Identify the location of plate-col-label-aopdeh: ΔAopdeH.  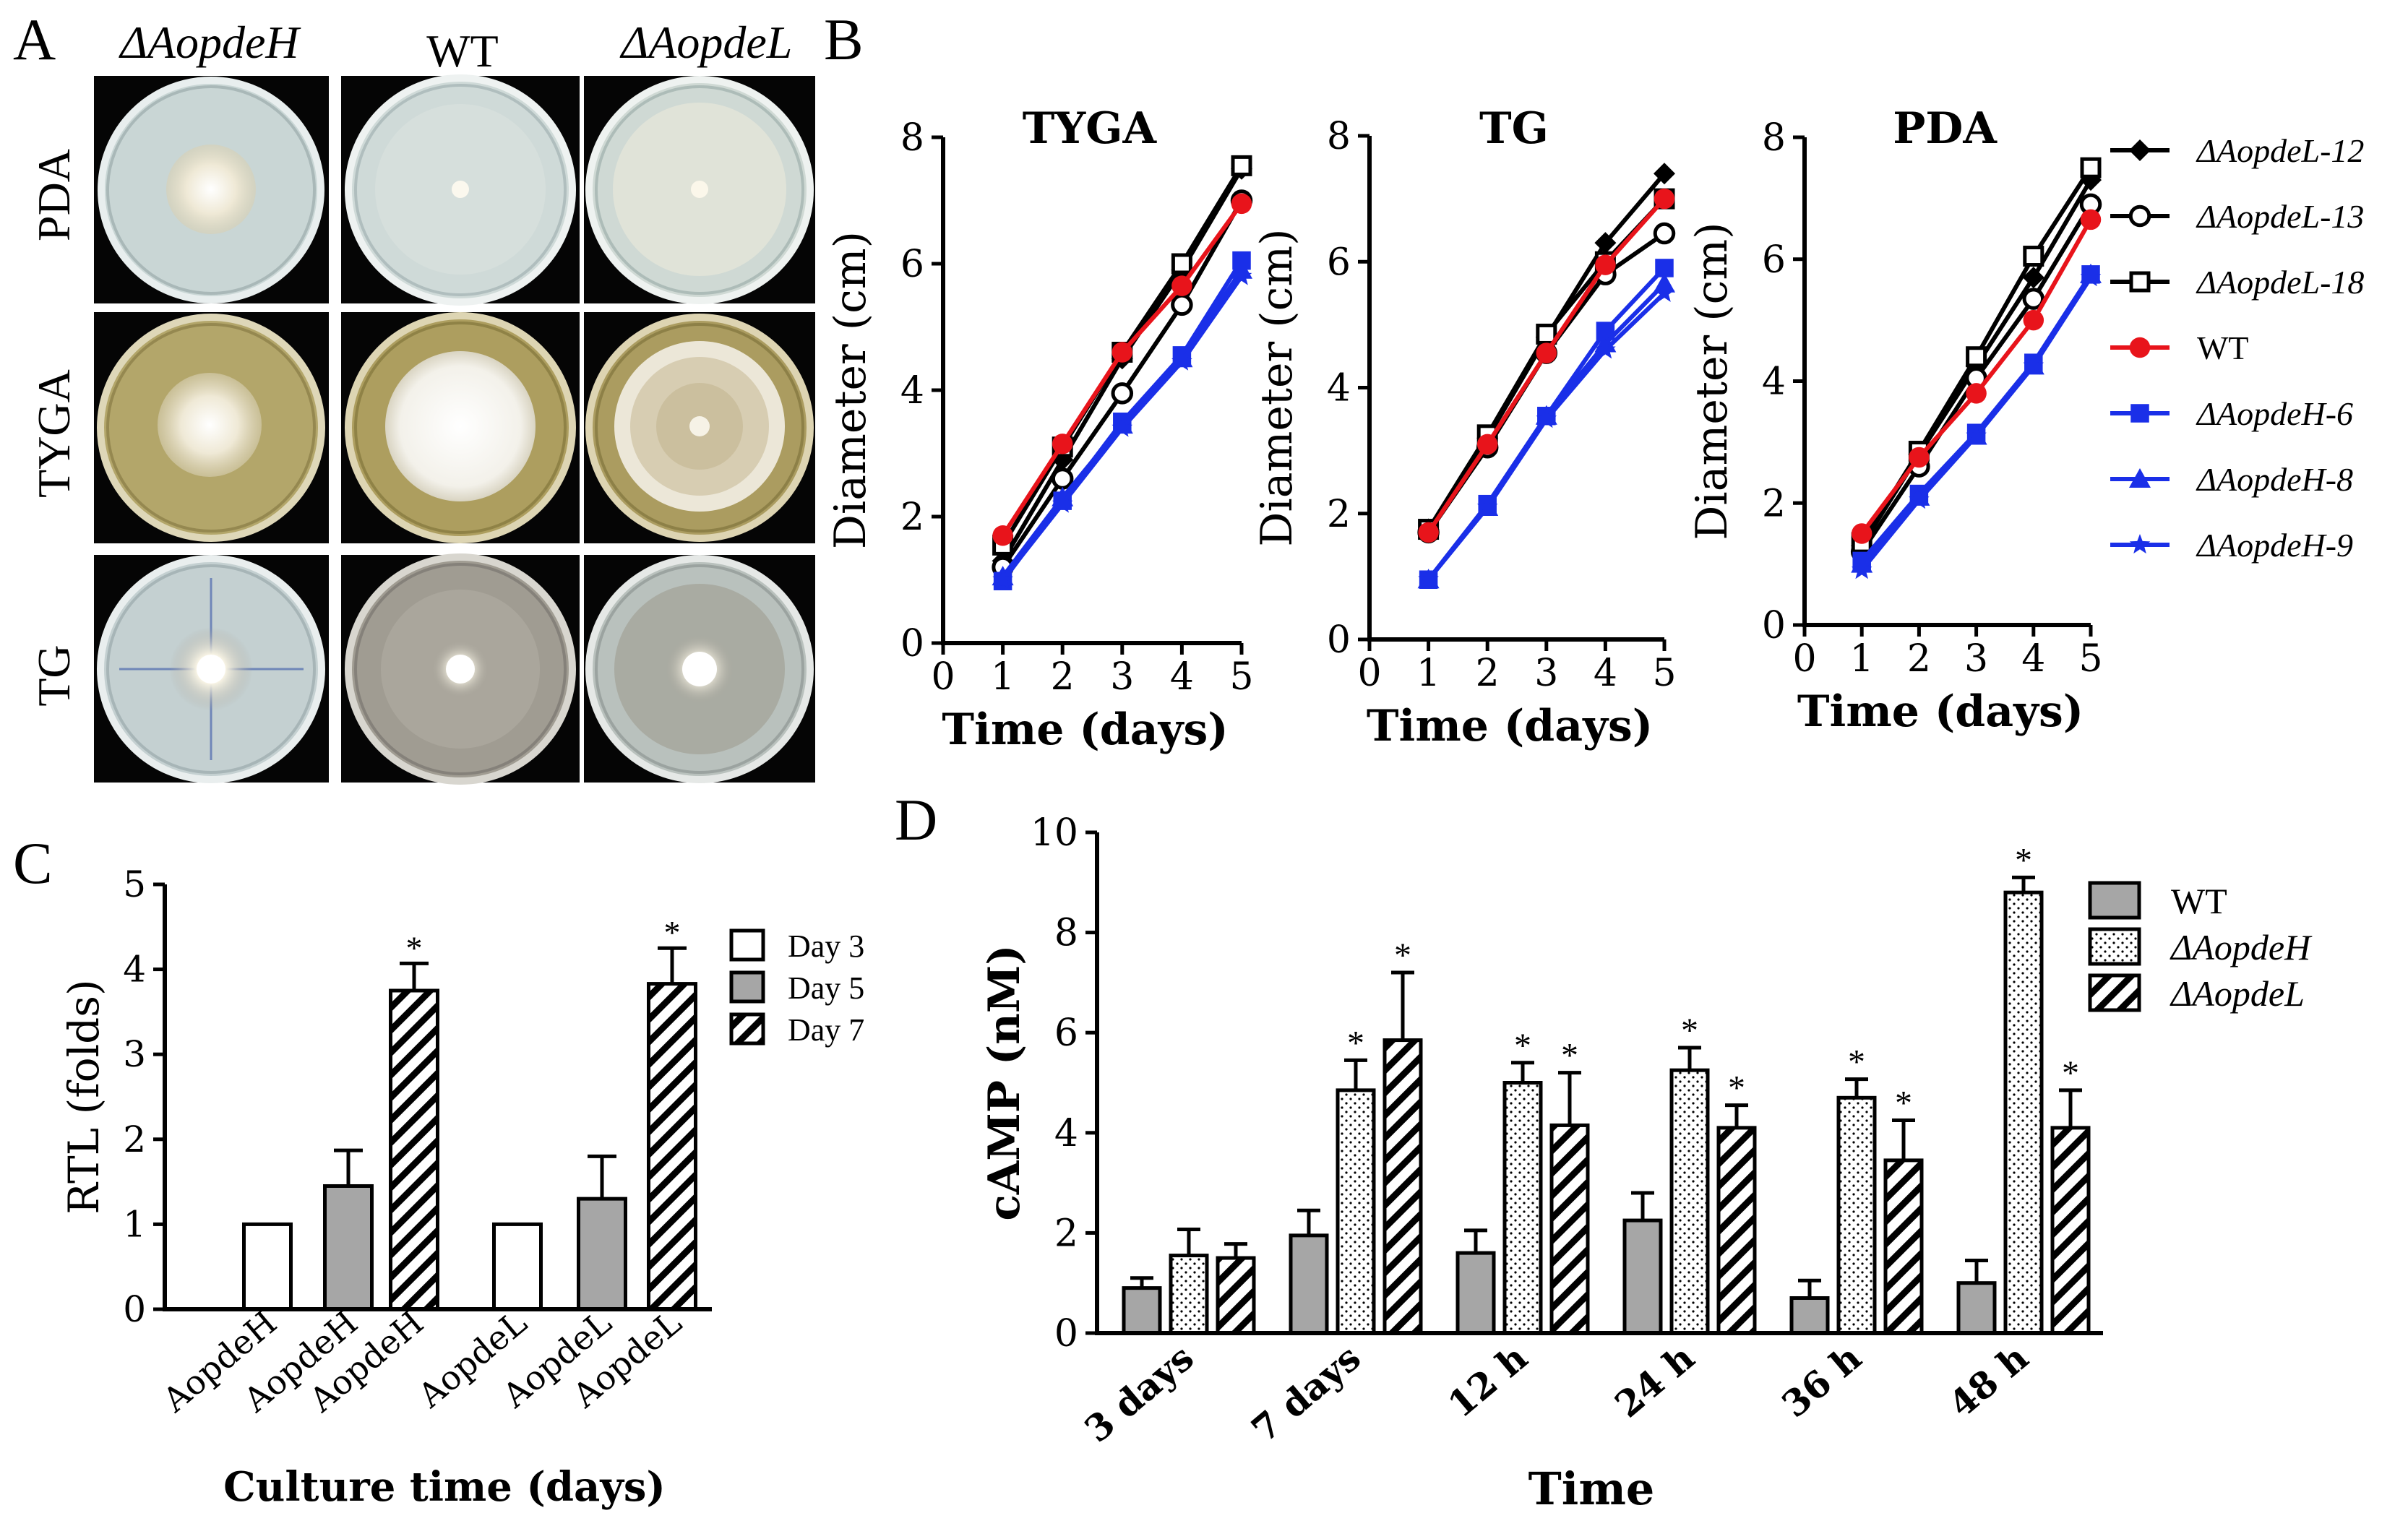
(209, 42).